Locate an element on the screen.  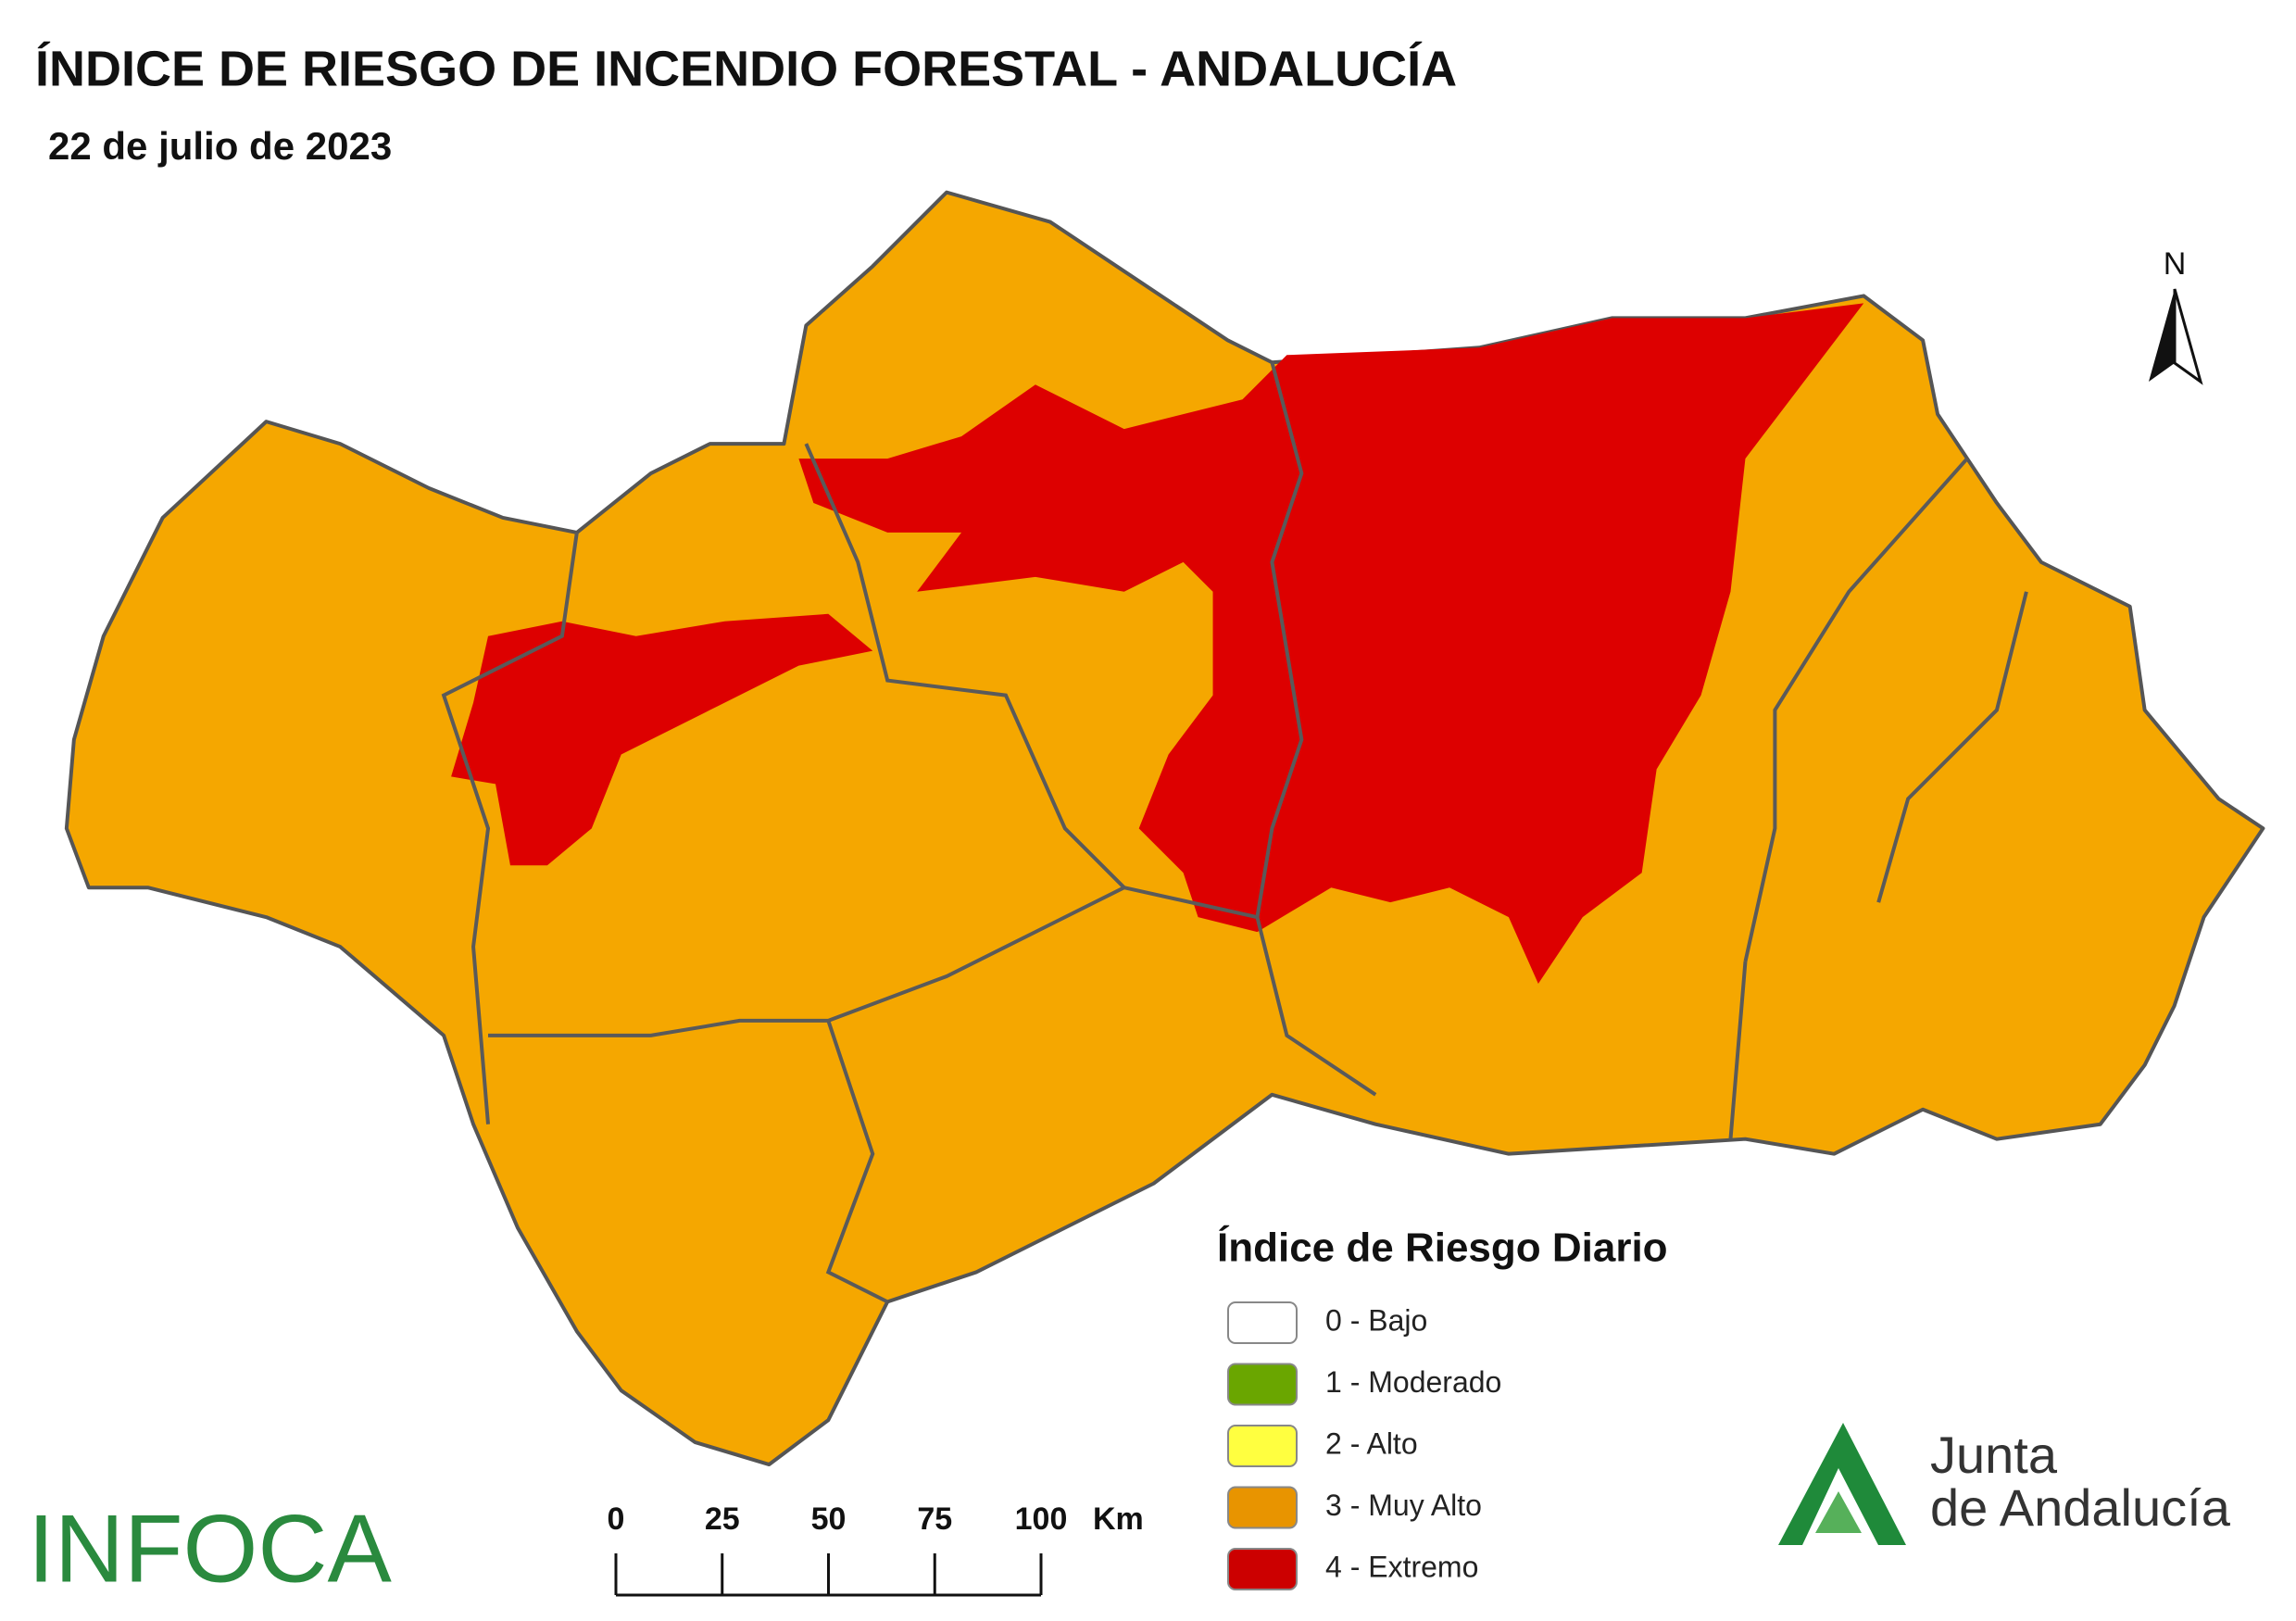
scale-label: 0 is located at coordinates (616, 1519).